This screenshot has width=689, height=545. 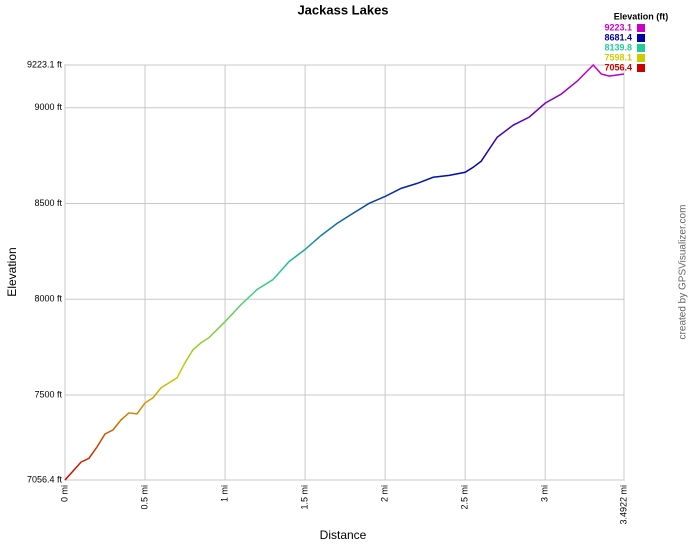 What do you see at coordinates (48, 394) in the screenshot?
I see `y-tick-label: 7500 ft` at bounding box center [48, 394].